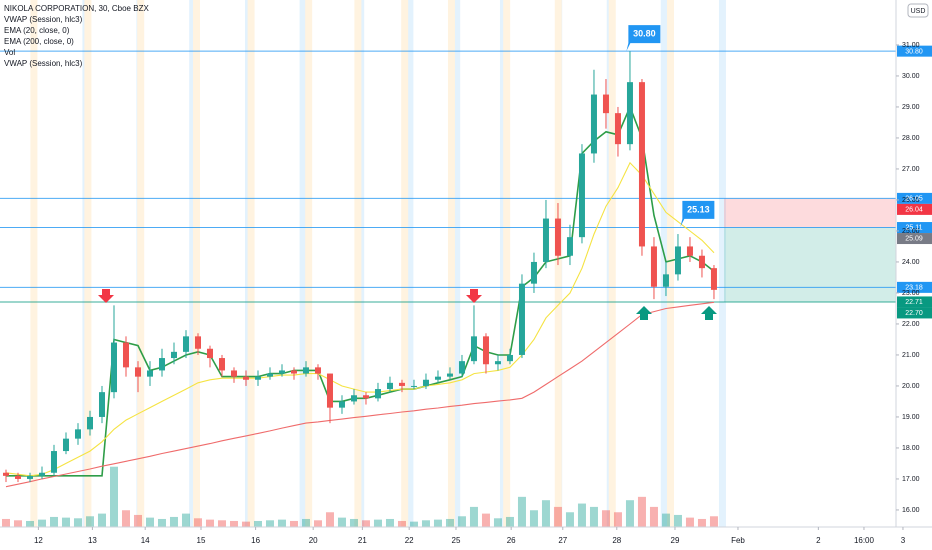 The width and height of the screenshot is (932, 550). I want to click on currency-badge, so click(918, 10).